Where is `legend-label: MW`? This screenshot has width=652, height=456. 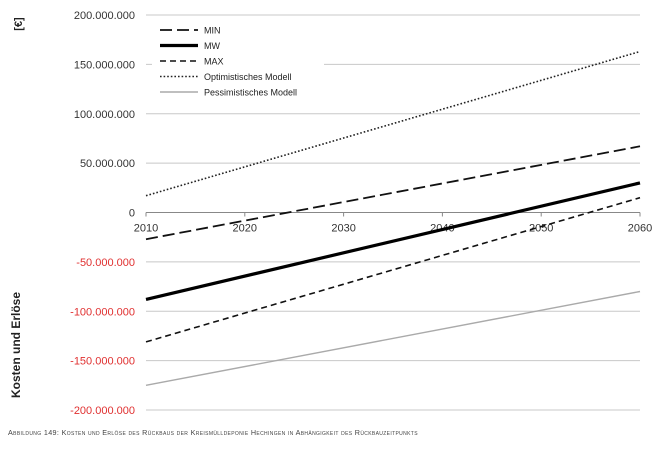
legend-label: MW is located at coordinates (212, 46).